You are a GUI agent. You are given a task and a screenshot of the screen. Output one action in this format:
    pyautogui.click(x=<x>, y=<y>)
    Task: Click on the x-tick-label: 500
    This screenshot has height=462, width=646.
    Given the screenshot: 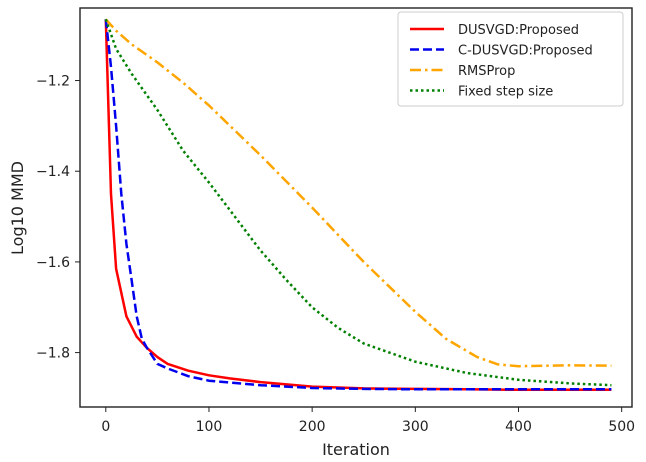 What is the action you would take?
    pyautogui.click(x=621, y=427)
    